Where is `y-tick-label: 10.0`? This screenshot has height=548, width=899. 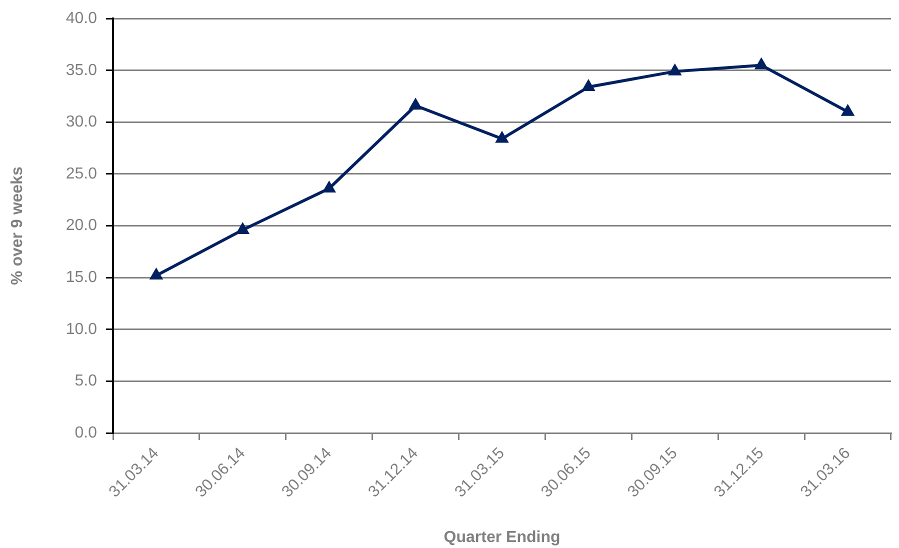
y-tick-label: 10.0 is located at coordinates (82, 329).